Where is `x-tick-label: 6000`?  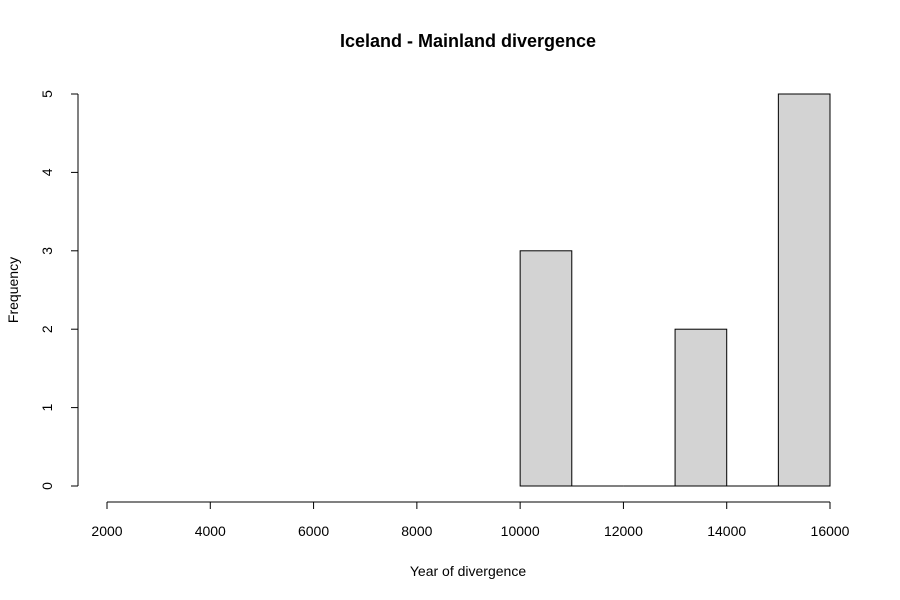 x-tick-label: 6000 is located at coordinates (313, 531).